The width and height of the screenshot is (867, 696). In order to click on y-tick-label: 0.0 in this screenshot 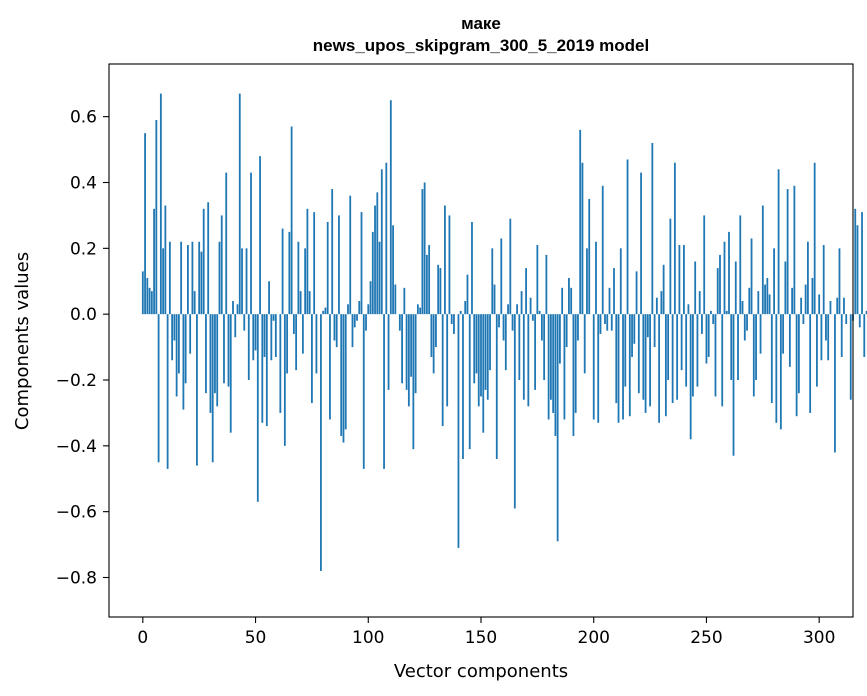, I will do `click(83, 315)`.